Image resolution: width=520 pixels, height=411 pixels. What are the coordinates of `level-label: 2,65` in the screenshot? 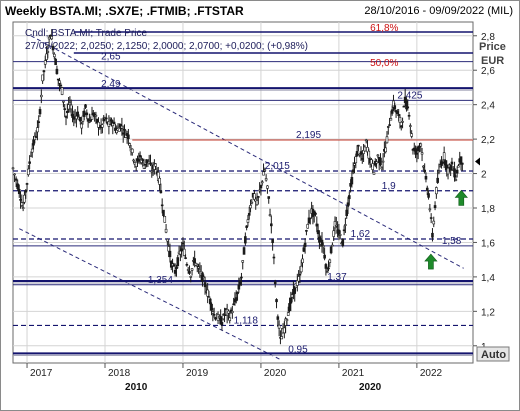 It's located at (111, 57).